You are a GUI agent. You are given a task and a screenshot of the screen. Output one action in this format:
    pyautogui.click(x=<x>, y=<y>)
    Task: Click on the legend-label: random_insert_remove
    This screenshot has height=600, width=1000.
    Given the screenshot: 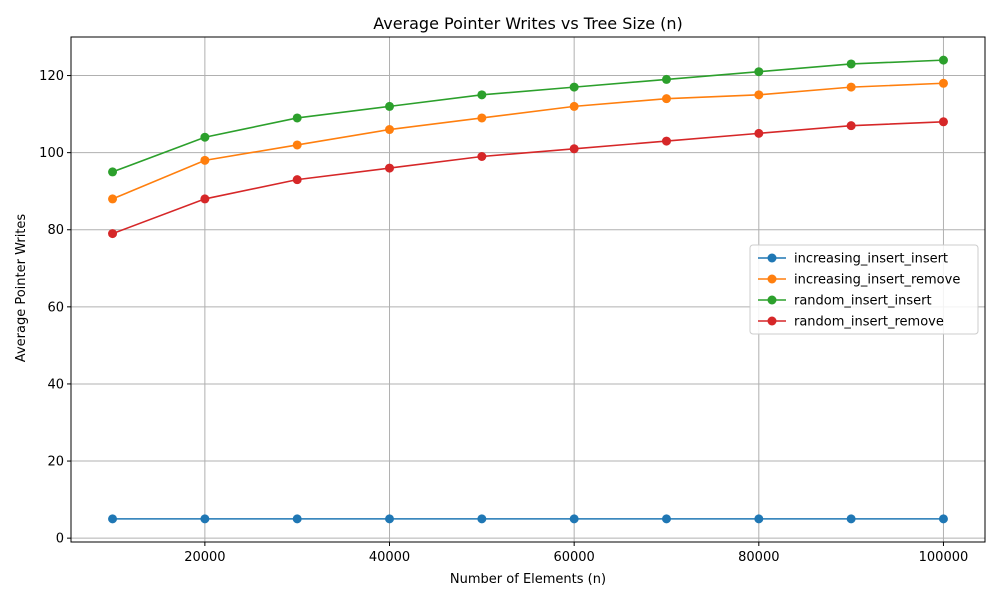 What is the action you would take?
    pyautogui.click(x=869, y=322)
    